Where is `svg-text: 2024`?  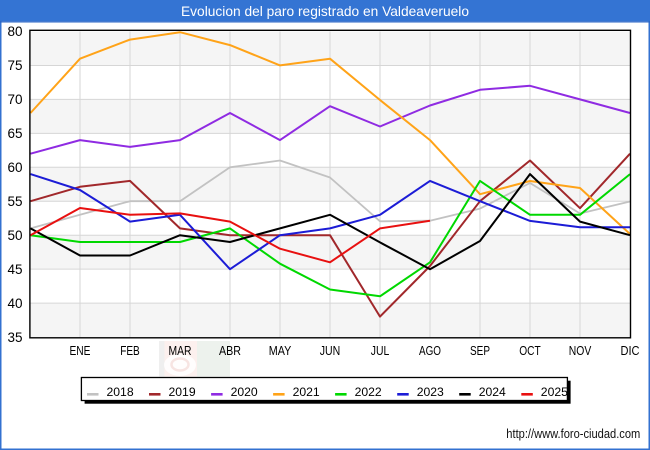 svg-text: 2024 is located at coordinates (492, 392).